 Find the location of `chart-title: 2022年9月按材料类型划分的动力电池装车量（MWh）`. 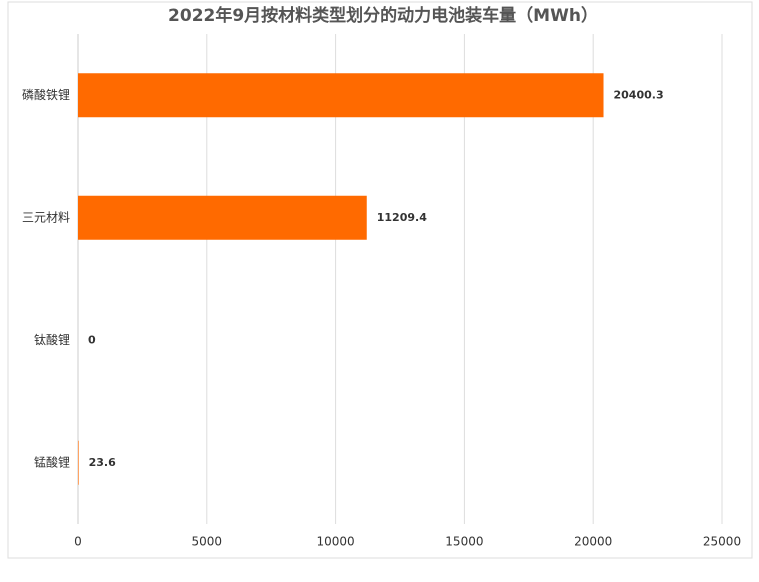

chart-title: 2022年9月按材料类型划分的动力电池装车量（MWh） is located at coordinates (383, 15).